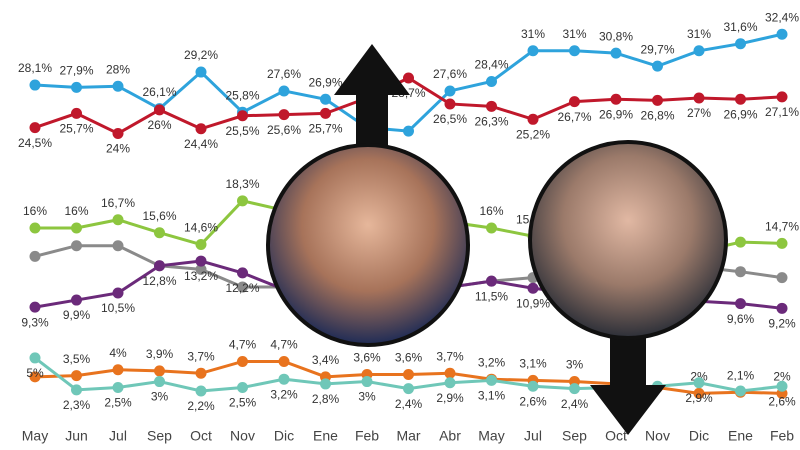 The width and height of the screenshot is (800, 450). I want to click on data-label: 3%, so click(160, 397).